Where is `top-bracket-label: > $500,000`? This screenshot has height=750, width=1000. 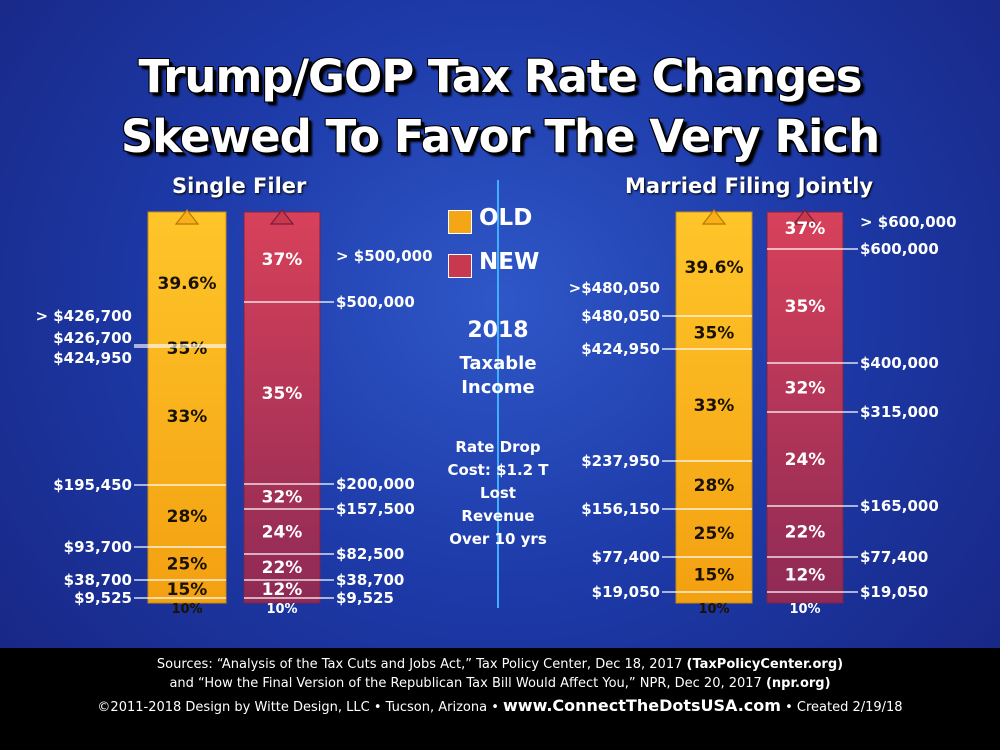 top-bracket-label: > $500,000 is located at coordinates (384, 256).